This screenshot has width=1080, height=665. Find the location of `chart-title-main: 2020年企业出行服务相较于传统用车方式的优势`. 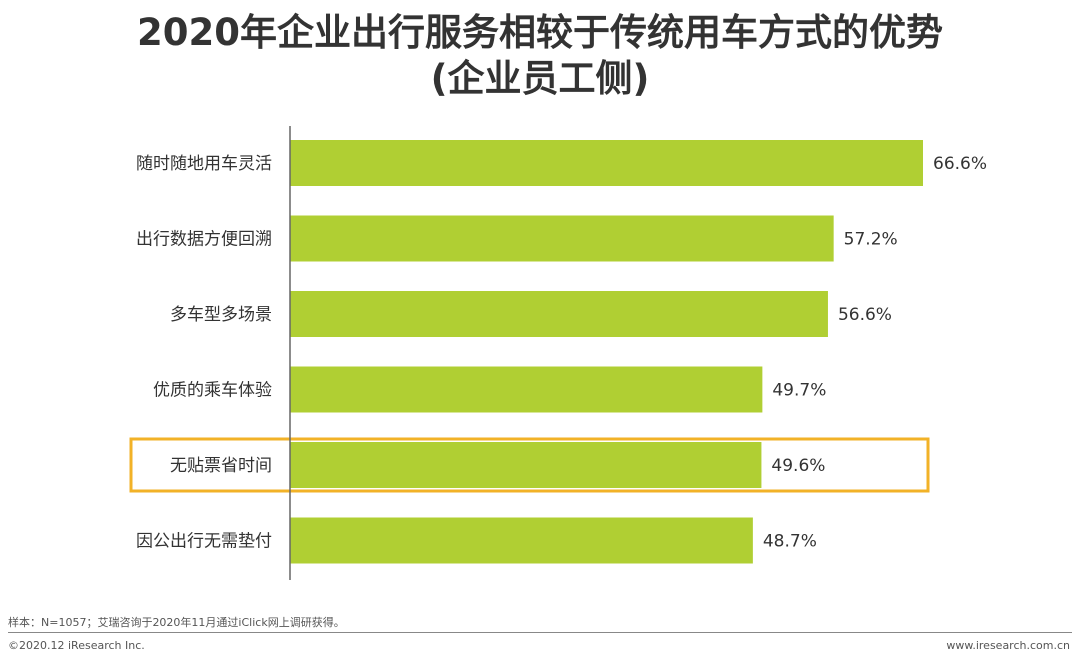

chart-title-main: 2020年企业出行服务相较于传统用车方式的优势 is located at coordinates (540, 32).